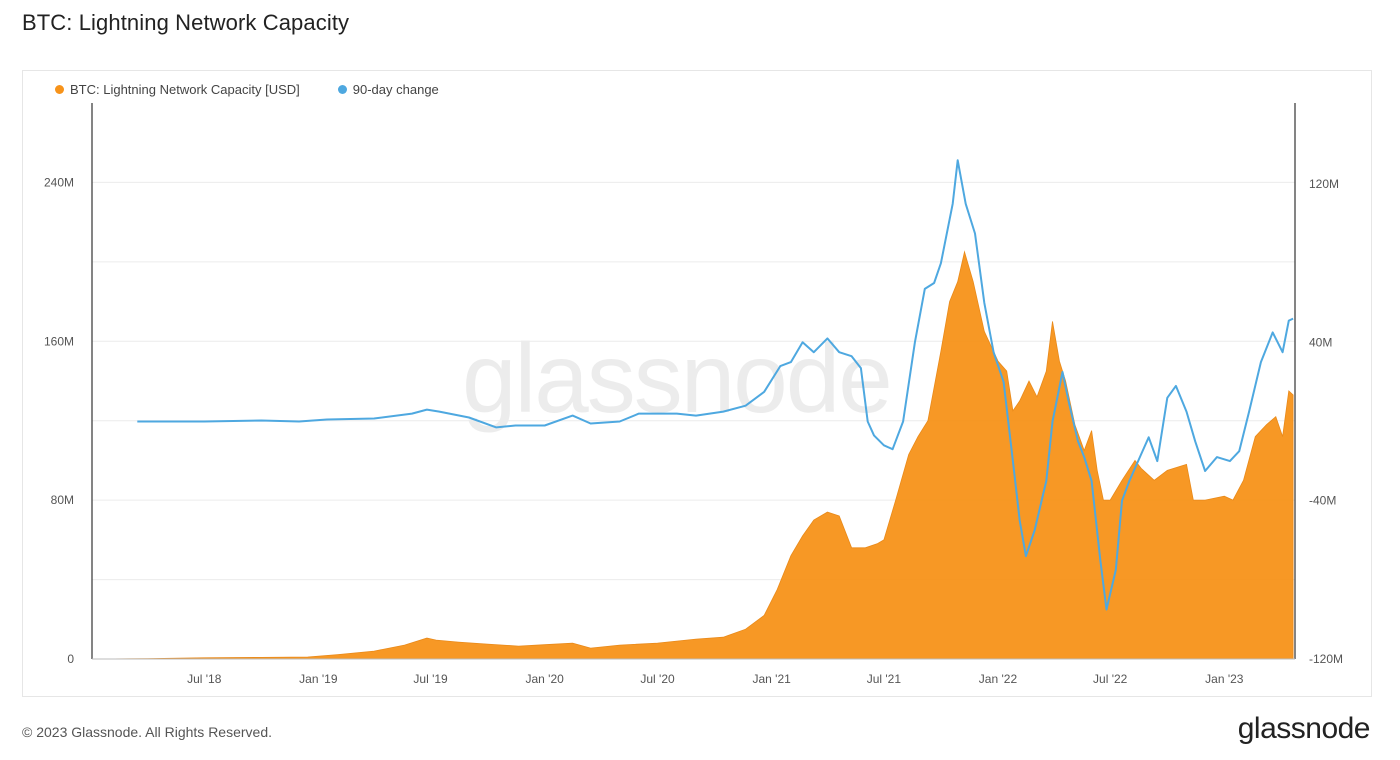  What do you see at coordinates (59, 182) in the screenshot?
I see `y-left-tick-label: 240M` at bounding box center [59, 182].